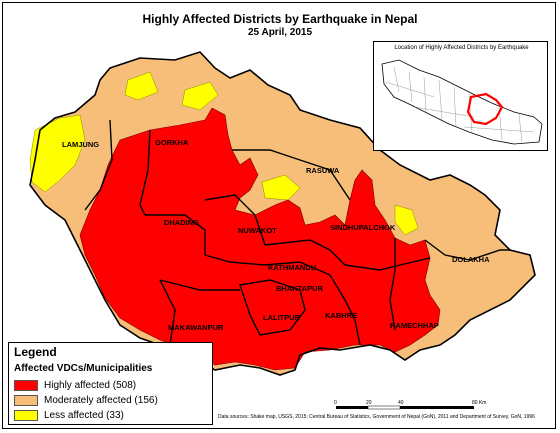 The height and width of the screenshot is (433, 560). What do you see at coordinates (282, 317) in the screenshot?
I see `label-lalitpur: LALITPUR` at bounding box center [282, 317].